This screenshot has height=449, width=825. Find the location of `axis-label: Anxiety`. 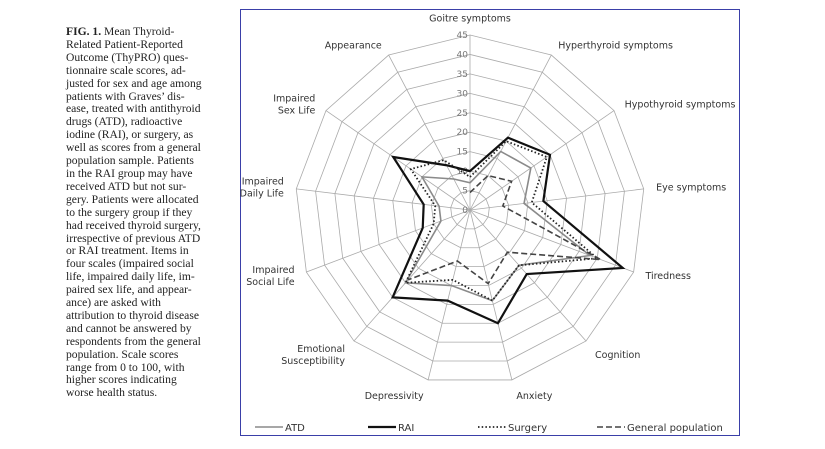

axis-label: Anxiety is located at coordinates (534, 396).